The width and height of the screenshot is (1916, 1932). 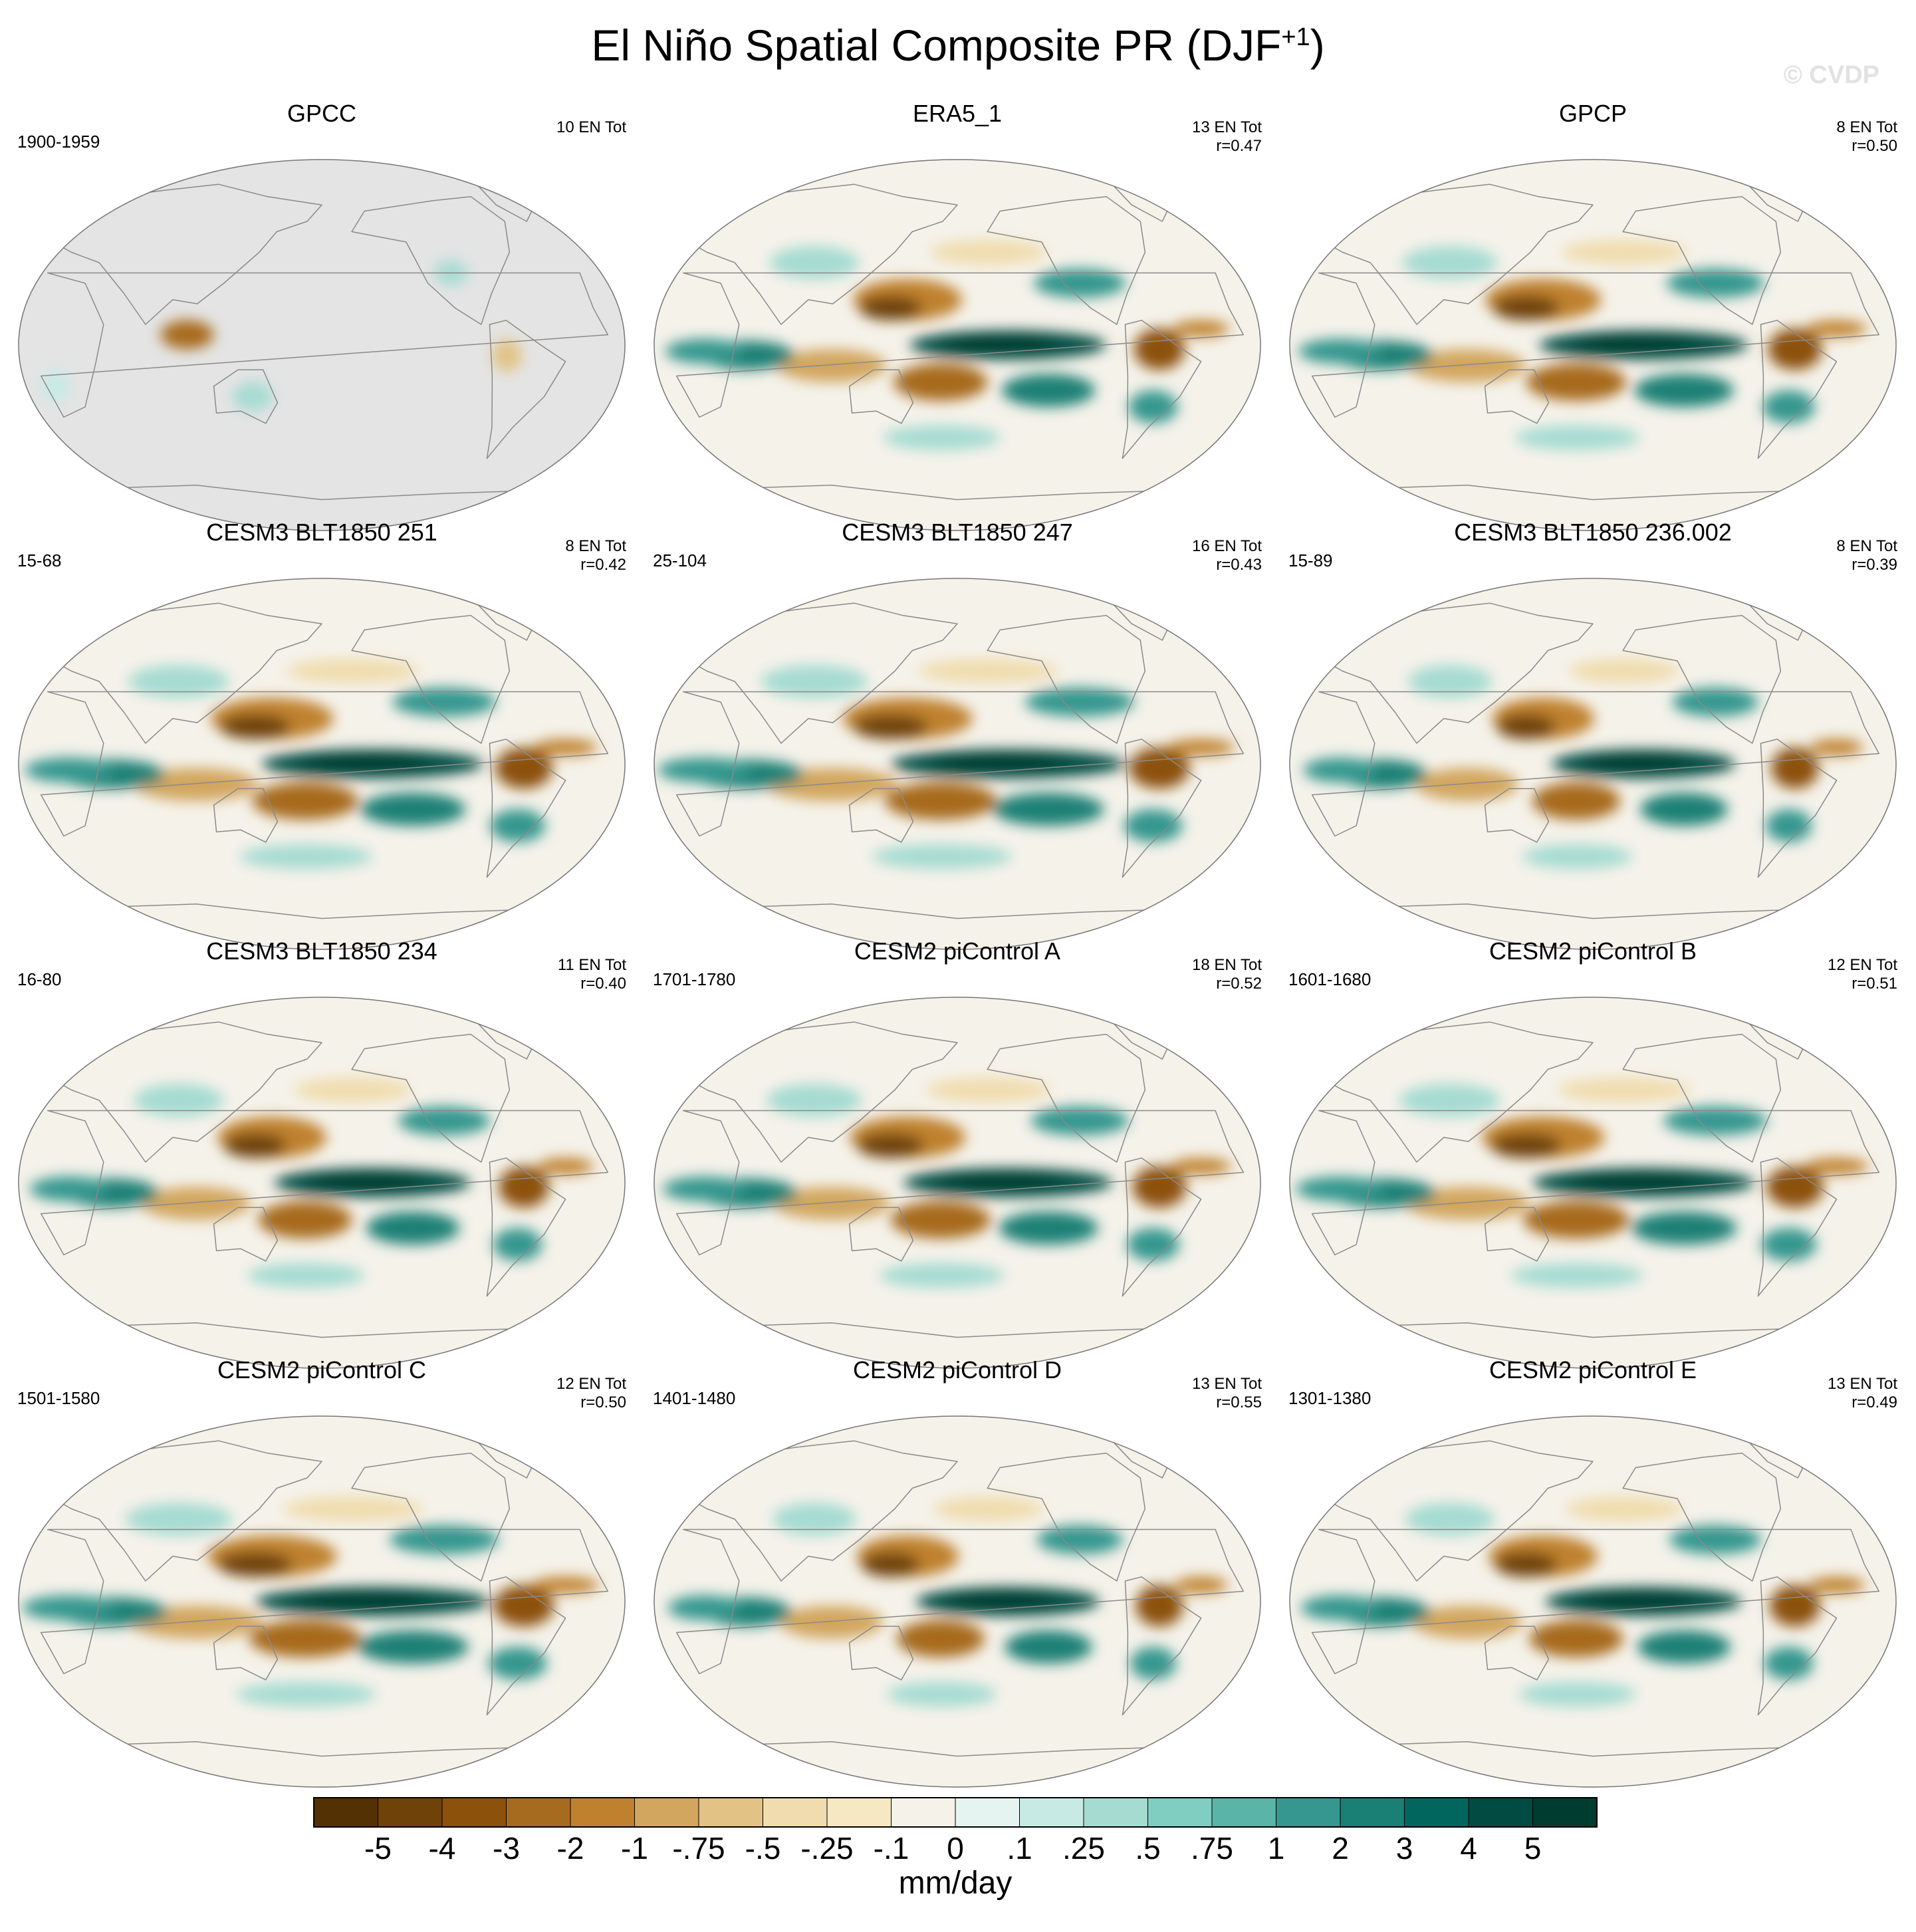 I want to click on panel-stats: 13 EN Tot r=0.47, so click(x=1227, y=137).